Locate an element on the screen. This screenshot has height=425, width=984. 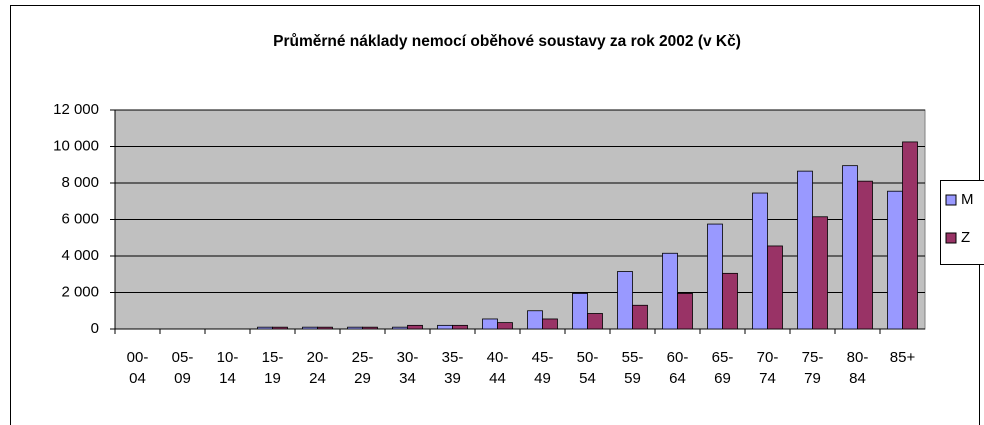
x-tick-label: 50-54 is located at coordinates (587, 368).